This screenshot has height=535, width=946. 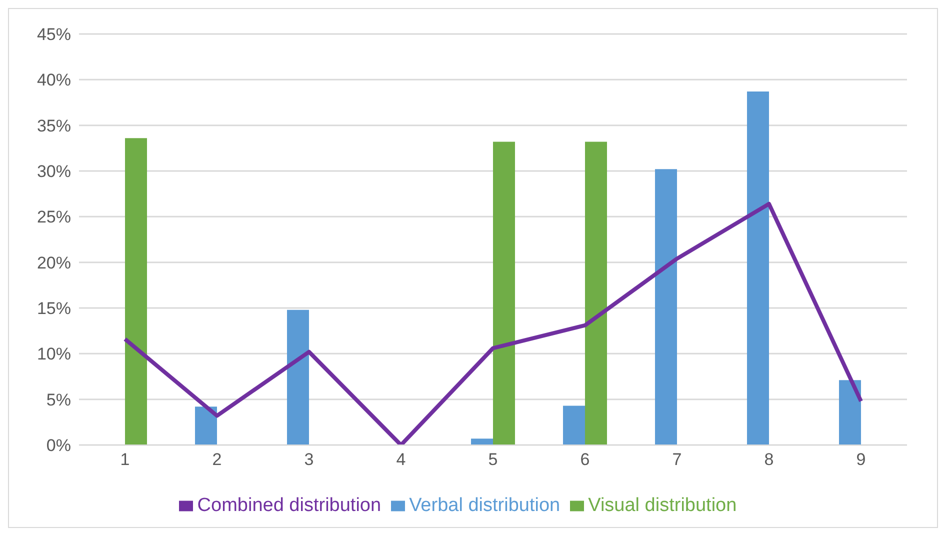 I want to click on x-tick-label: 9, so click(x=861, y=460).